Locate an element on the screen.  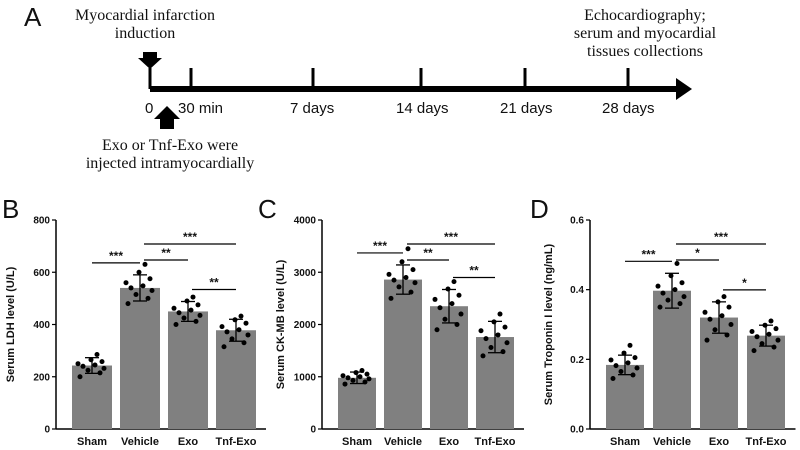
significance-label: ** is located at coordinates (166, 253).